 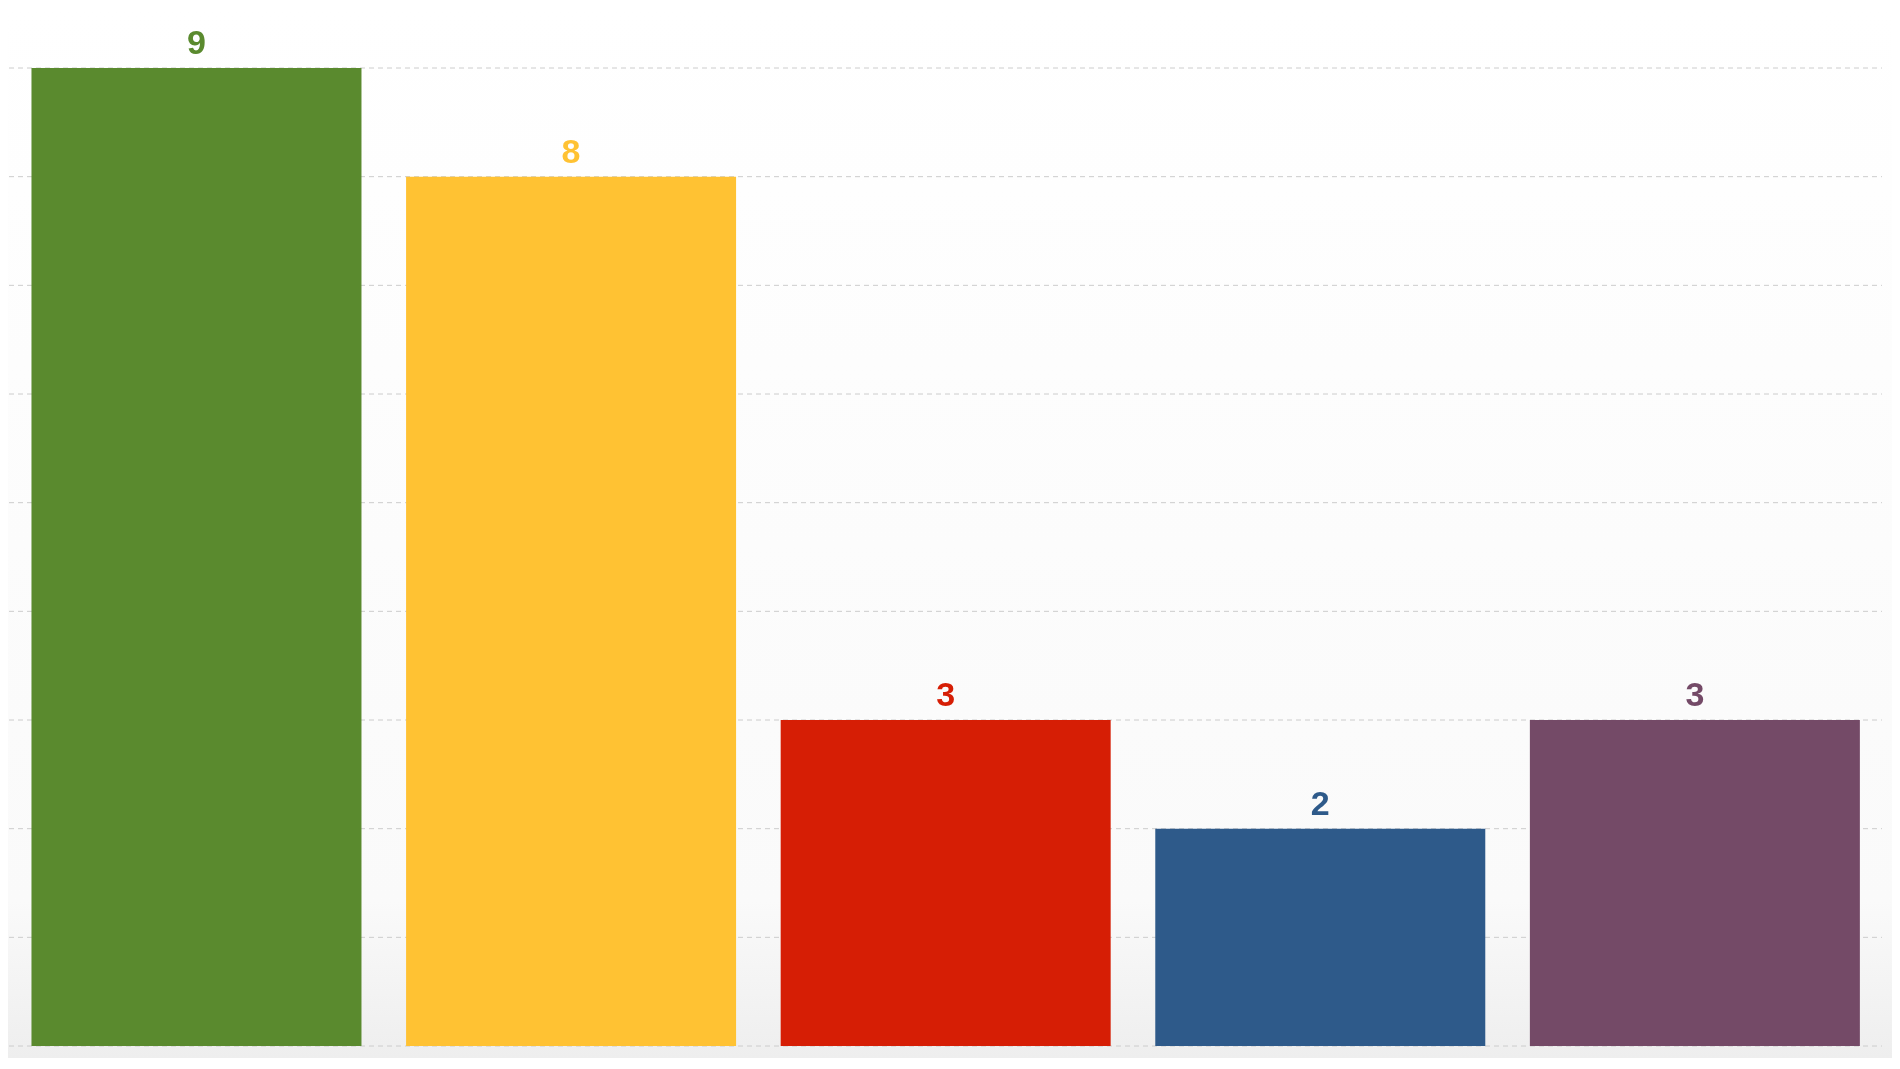 I want to click on data-label: 2, so click(x=1320, y=802).